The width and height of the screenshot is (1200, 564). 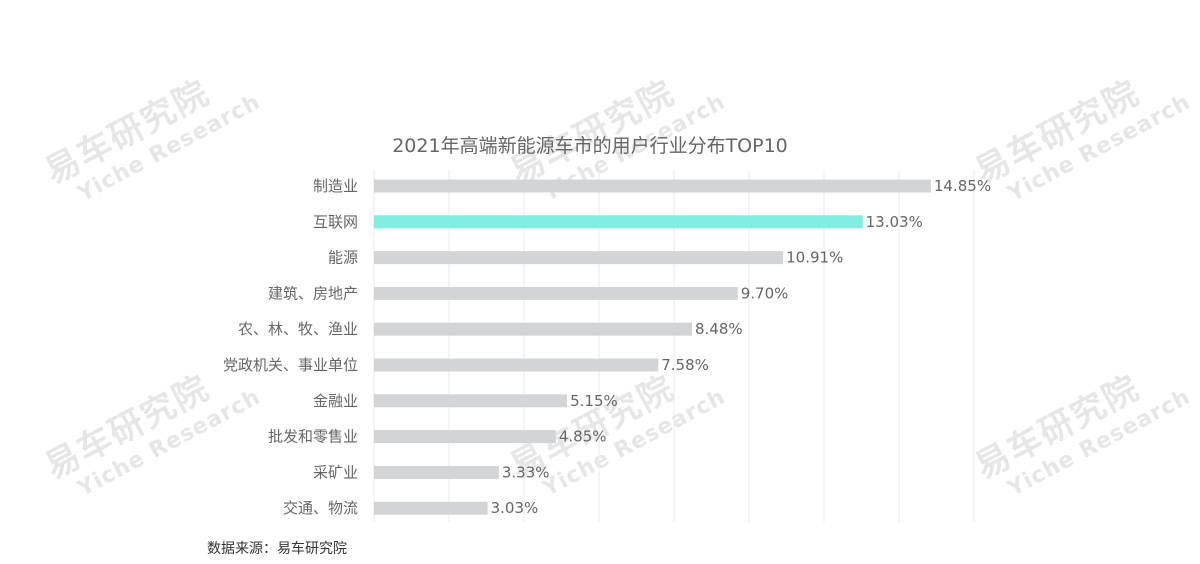 What do you see at coordinates (894, 222) in the screenshot?
I see `value-label: 13.03%` at bounding box center [894, 222].